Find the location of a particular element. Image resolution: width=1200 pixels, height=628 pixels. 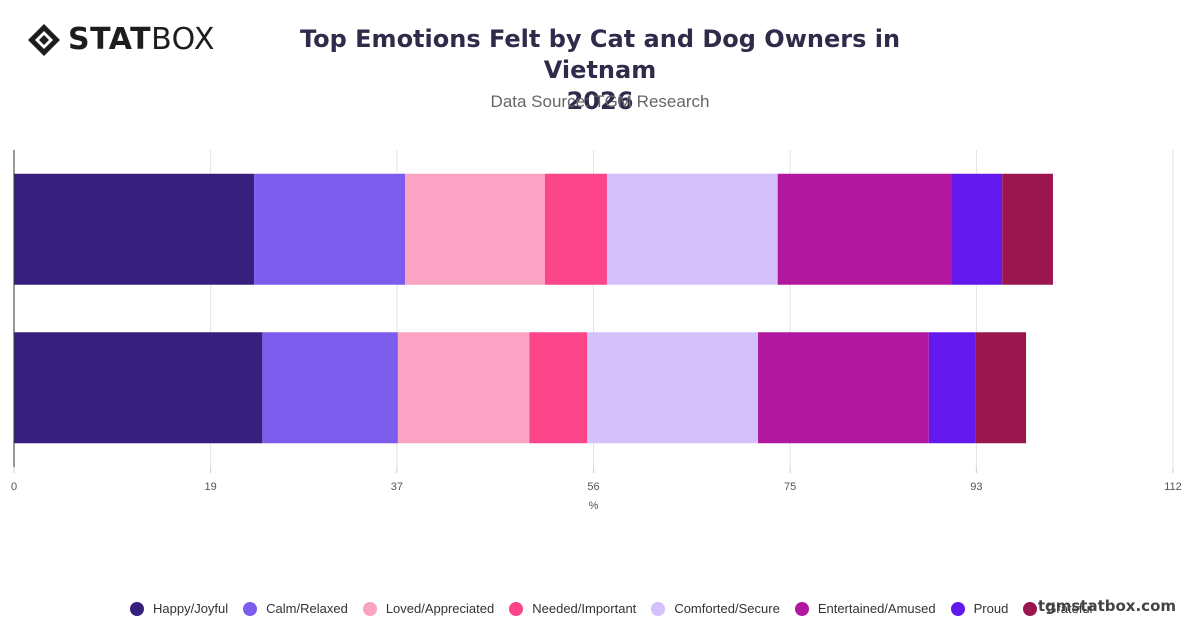

legend-label: Comforted/Secure is located at coordinates (727, 608).